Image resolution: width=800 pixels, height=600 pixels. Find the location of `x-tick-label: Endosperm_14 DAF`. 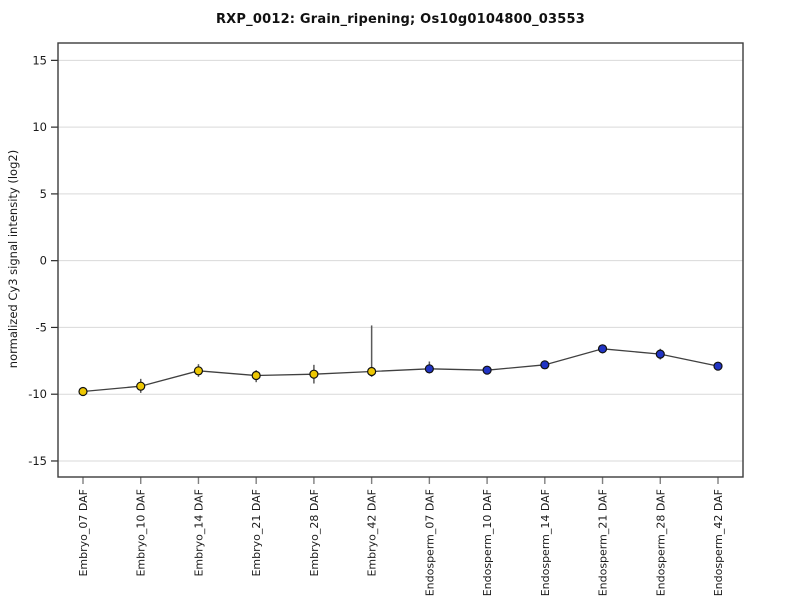

x-tick-label: Endosperm_14 DAF is located at coordinates (545, 542).